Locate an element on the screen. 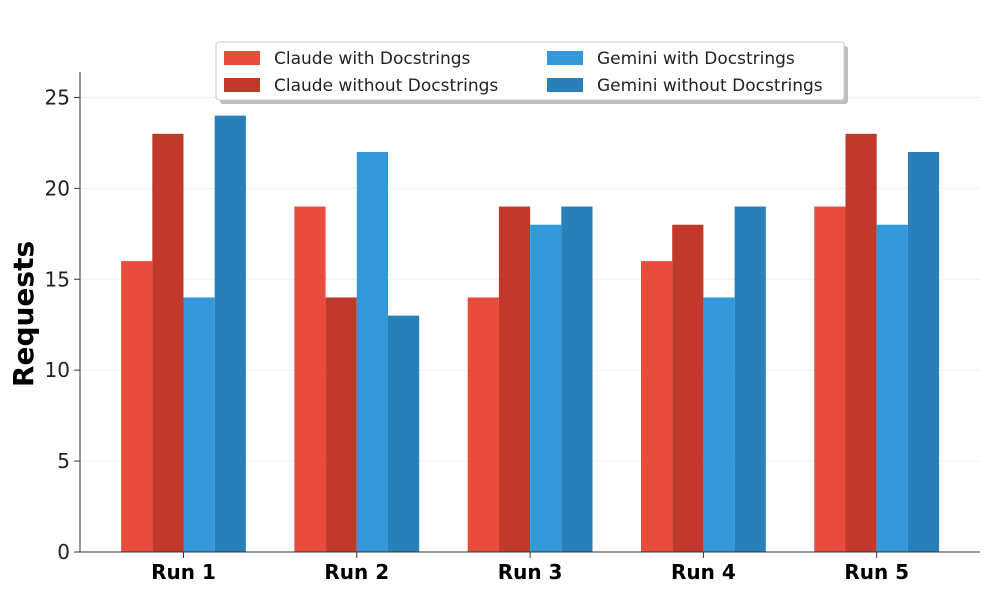  y-ticks: 0 5 10 15 20 25 is located at coordinates (62, 324).